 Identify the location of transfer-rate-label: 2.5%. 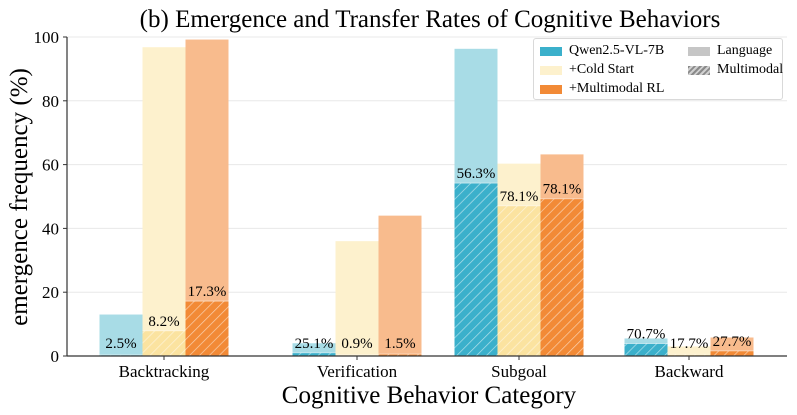
(120, 344).